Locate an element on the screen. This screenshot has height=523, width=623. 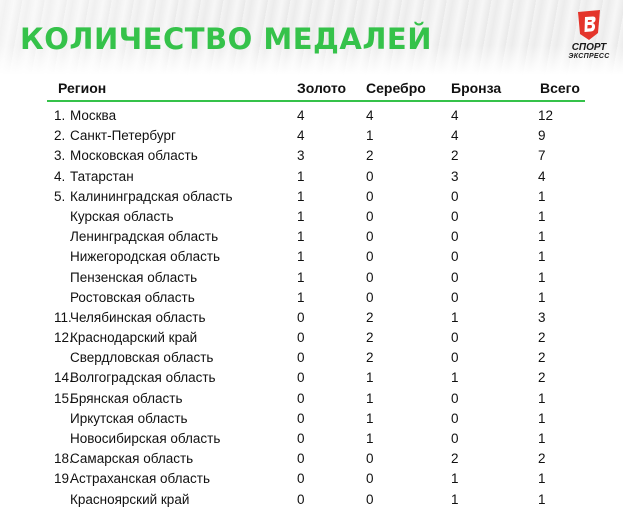
total-count: 7 is located at coordinates (542, 156).